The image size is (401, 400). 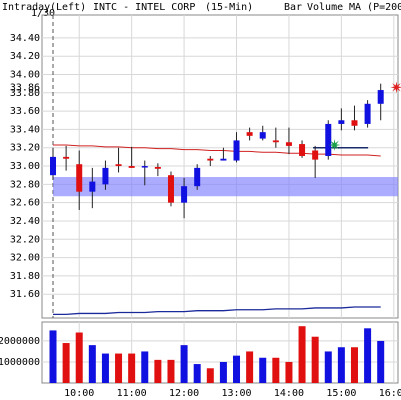 What do you see at coordinates (20, 341) in the screenshot?
I see `volume-tick-label: 2000000` at bounding box center [20, 341].